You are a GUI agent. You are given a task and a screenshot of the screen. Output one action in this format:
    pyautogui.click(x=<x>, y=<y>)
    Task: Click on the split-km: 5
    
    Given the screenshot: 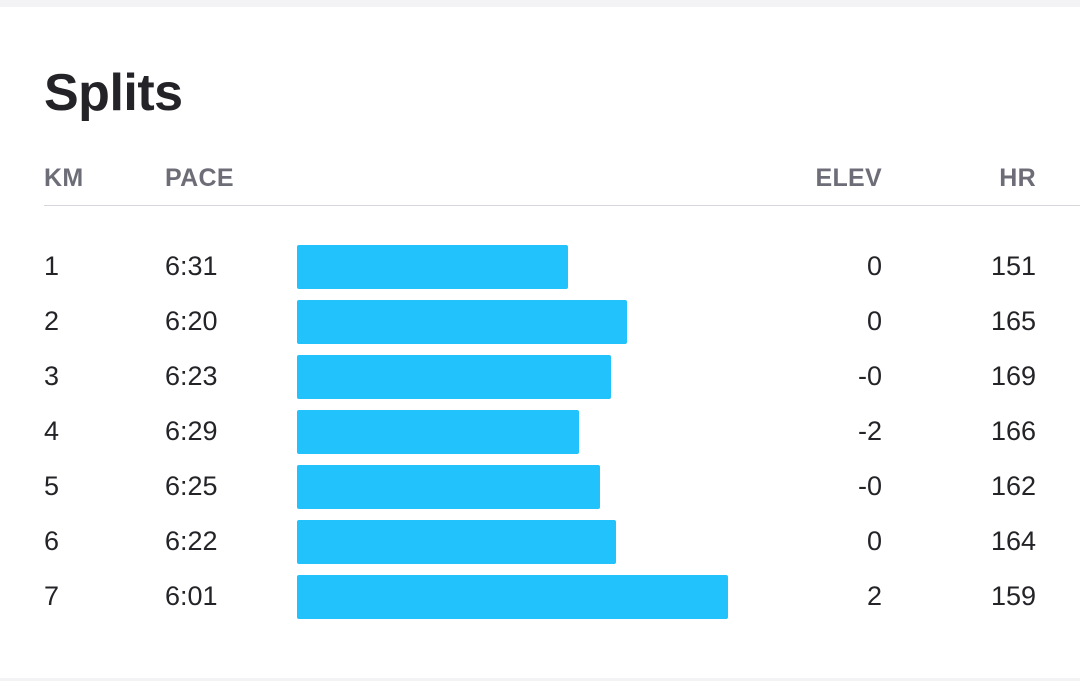 What is the action you would take?
    pyautogui.click(x=52, y=486)
    